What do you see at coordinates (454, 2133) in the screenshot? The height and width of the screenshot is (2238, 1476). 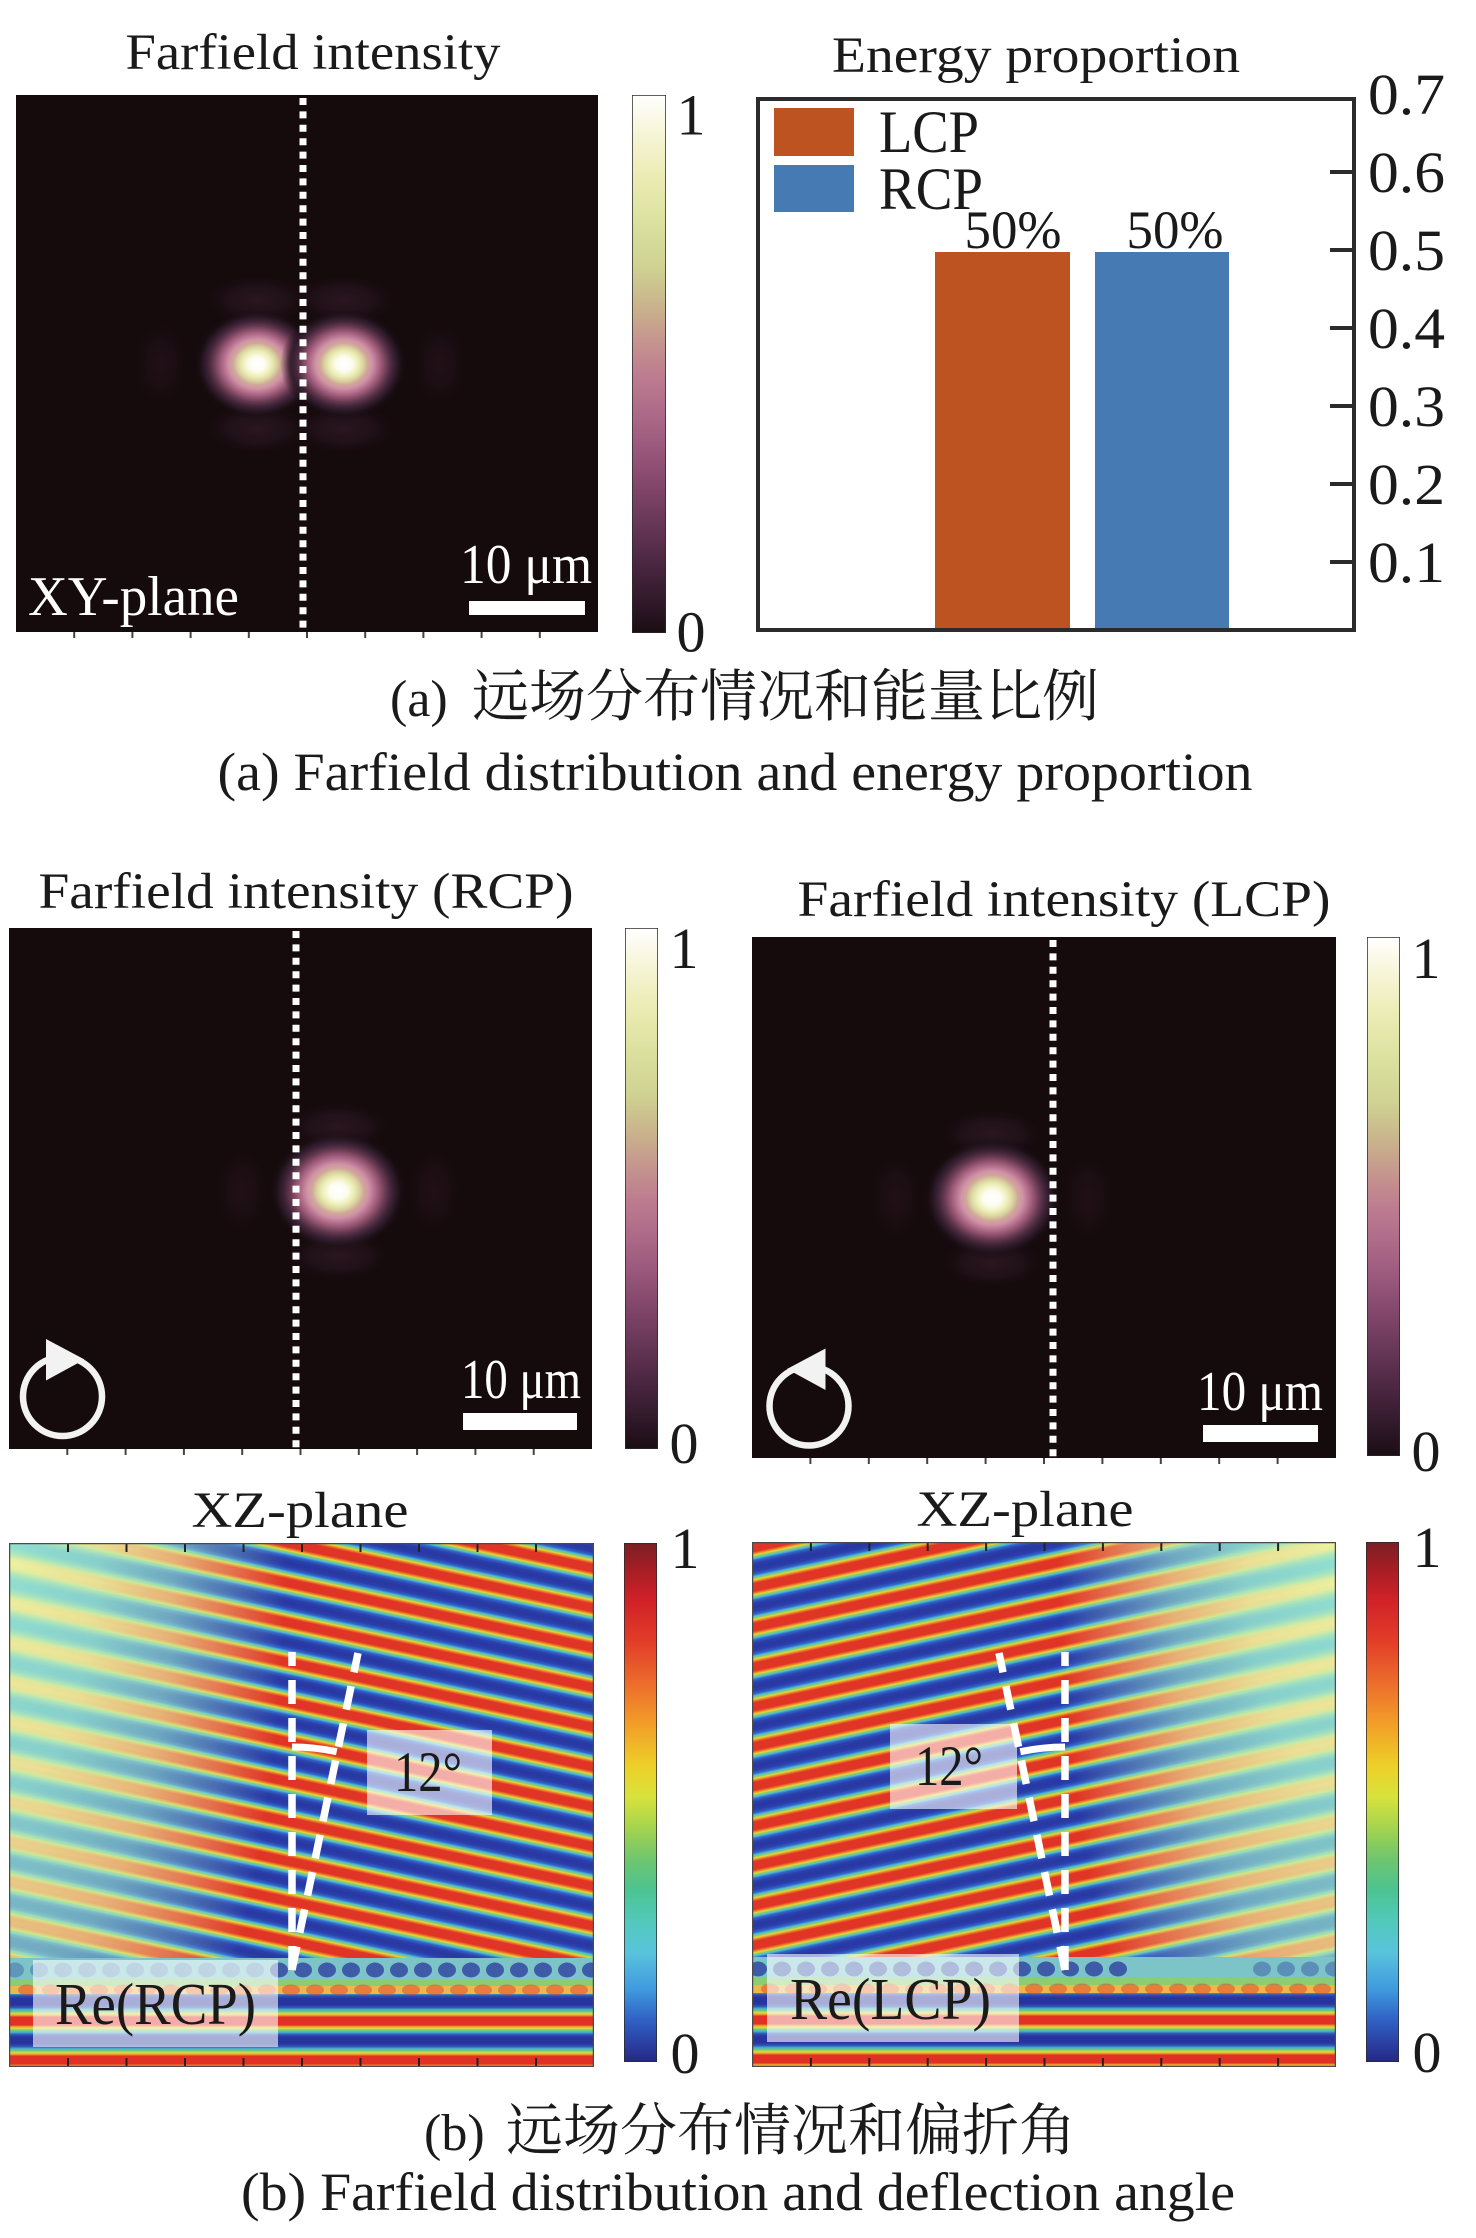 I see `svg-text: (b)` at bounding box center [454, 2133].